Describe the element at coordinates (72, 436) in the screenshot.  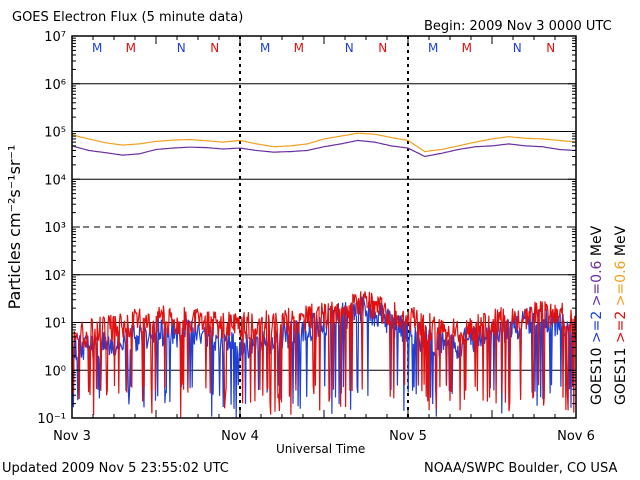
I see `x-tick-label: Nov 3` at that location.